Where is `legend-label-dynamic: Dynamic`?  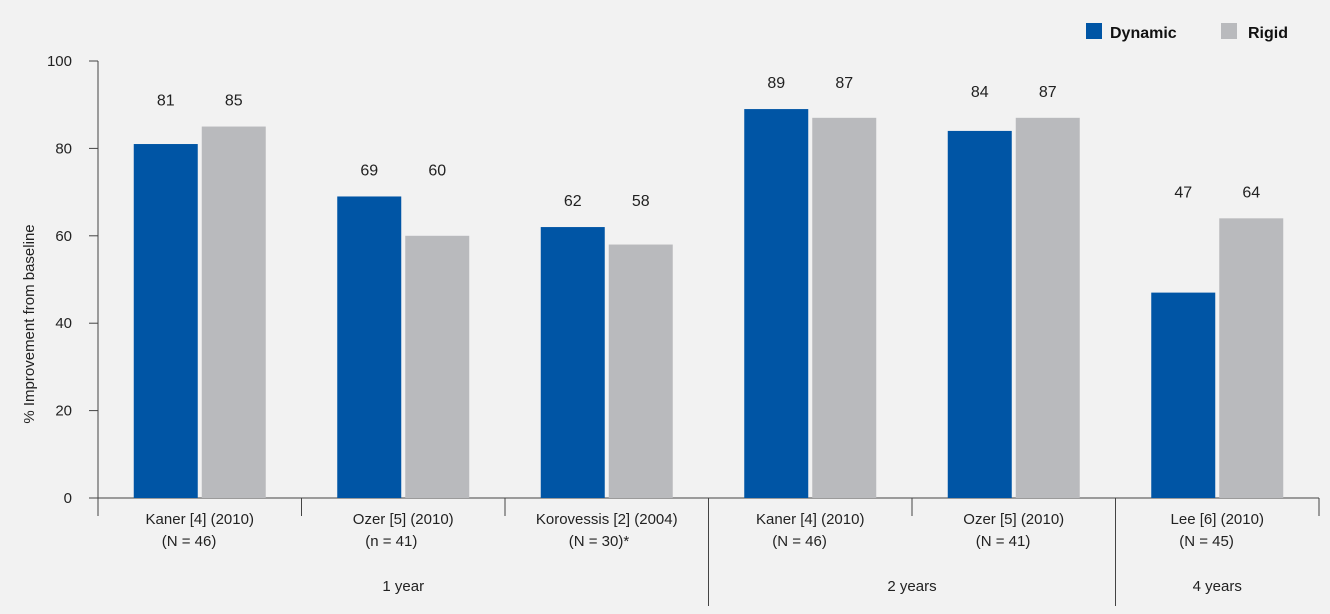 legend-label-dynamic: Dynamic is located at coordinates (1143, 33).